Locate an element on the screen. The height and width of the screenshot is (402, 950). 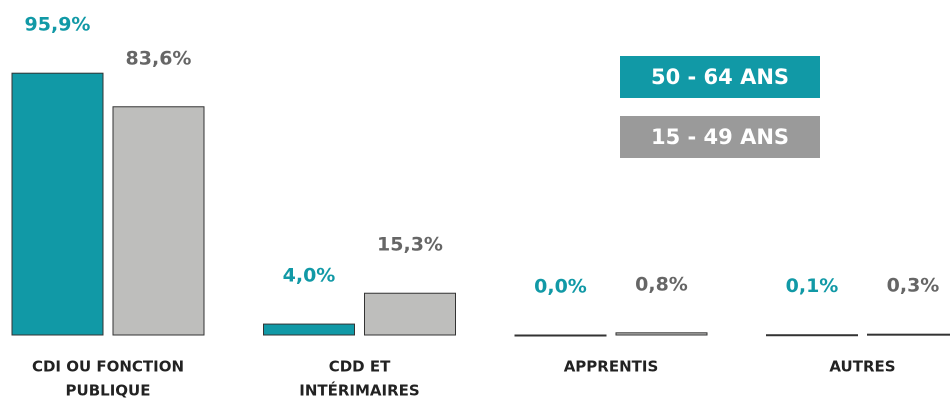
value-label: 0,1% is located at coordinates (812, 286).